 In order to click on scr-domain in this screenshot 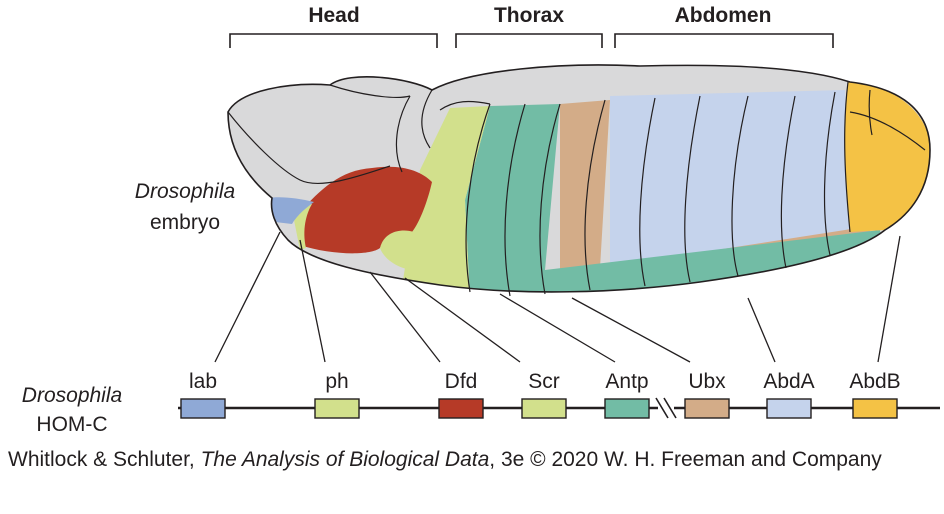, I will do `click(445, 199)`.